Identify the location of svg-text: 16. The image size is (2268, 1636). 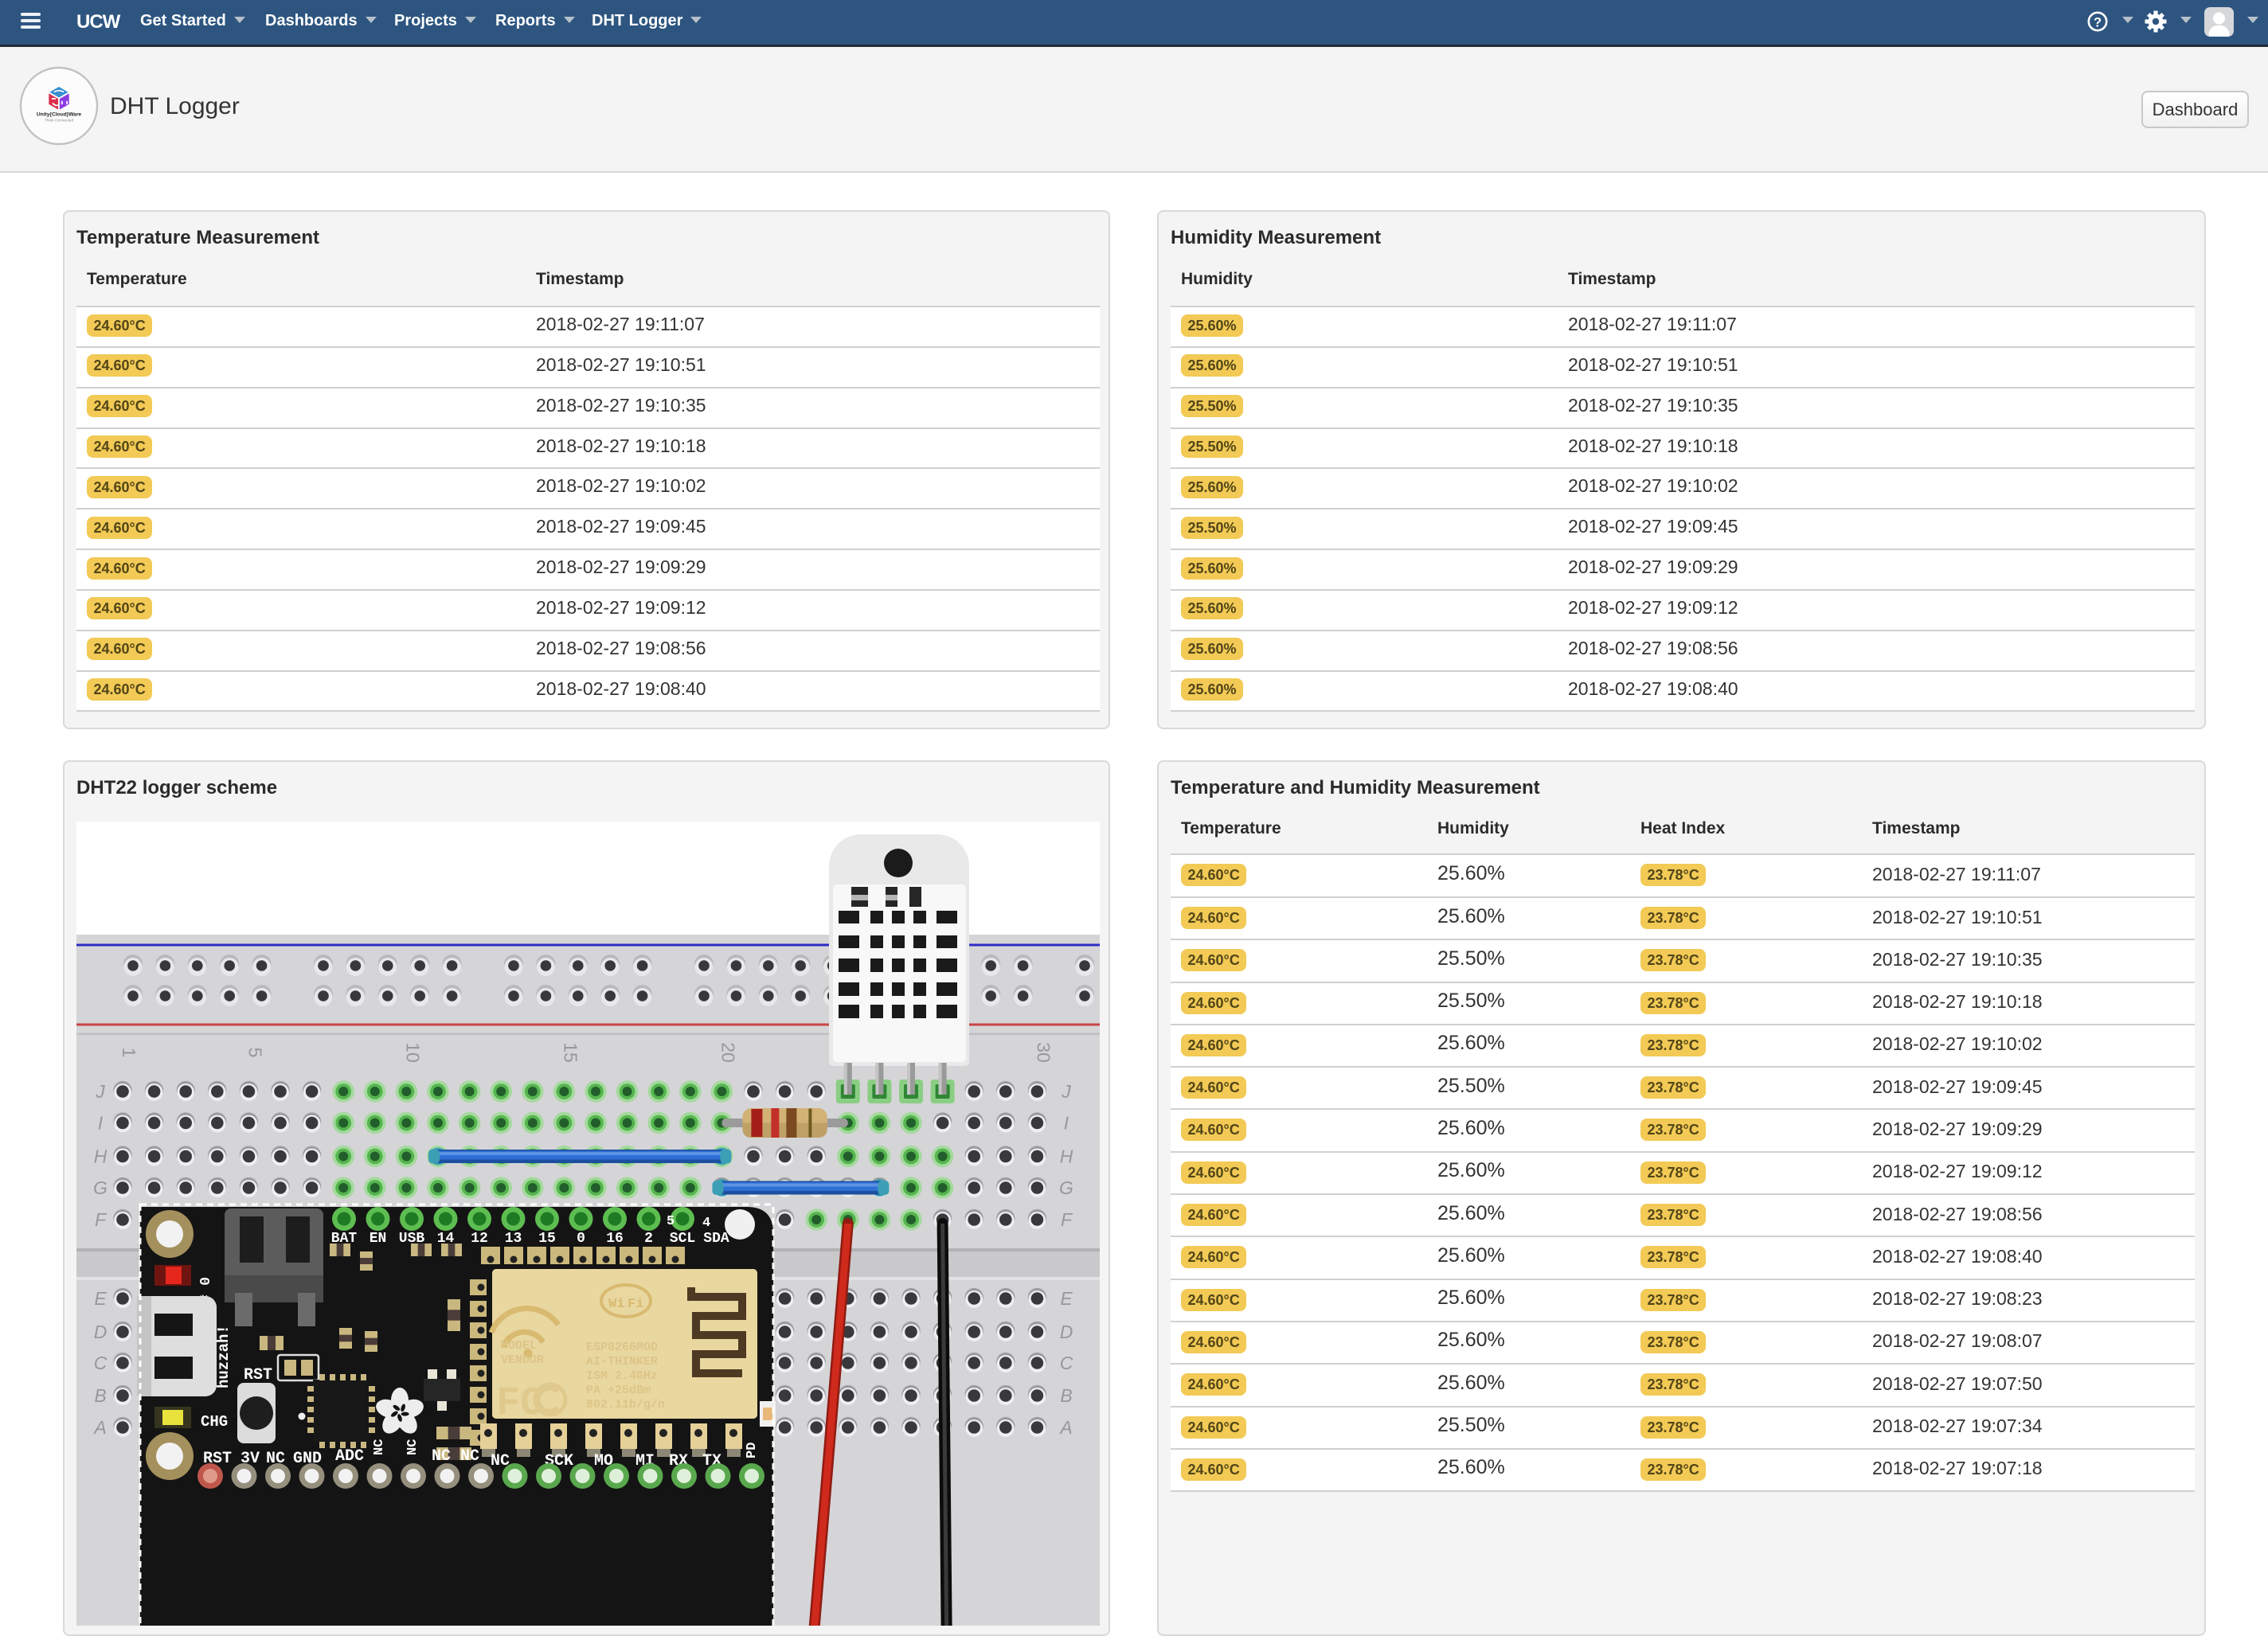
(615, 1239).